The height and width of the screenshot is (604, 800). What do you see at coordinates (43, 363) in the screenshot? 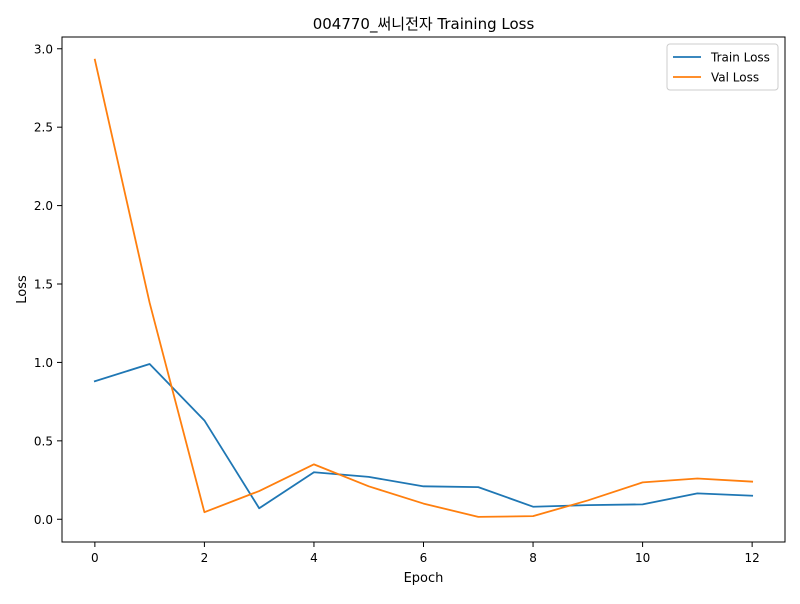
I see `y-tick-label: 1.0` at bounding box center [43, 363].